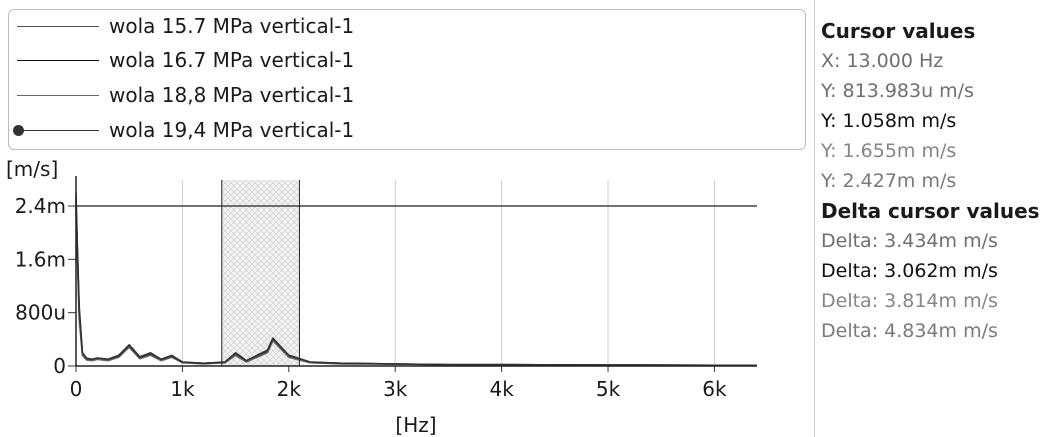 This screenshot has width=1048, height=437. Describe the element at coordinates (232, 60) in the screenshot. I see `legend-label: wola 16.7 MPa vertical-1` at that location.